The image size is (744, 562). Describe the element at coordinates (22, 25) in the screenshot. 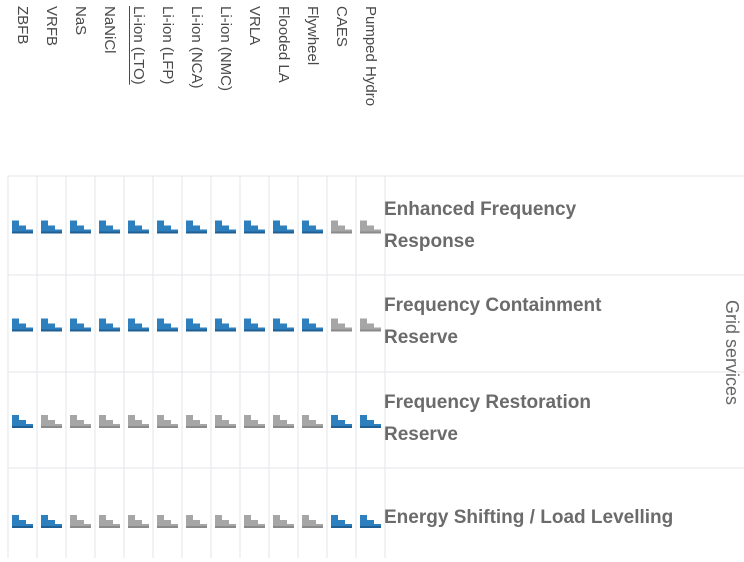

I see `column-header-zbfb: ZBFB` at that location.